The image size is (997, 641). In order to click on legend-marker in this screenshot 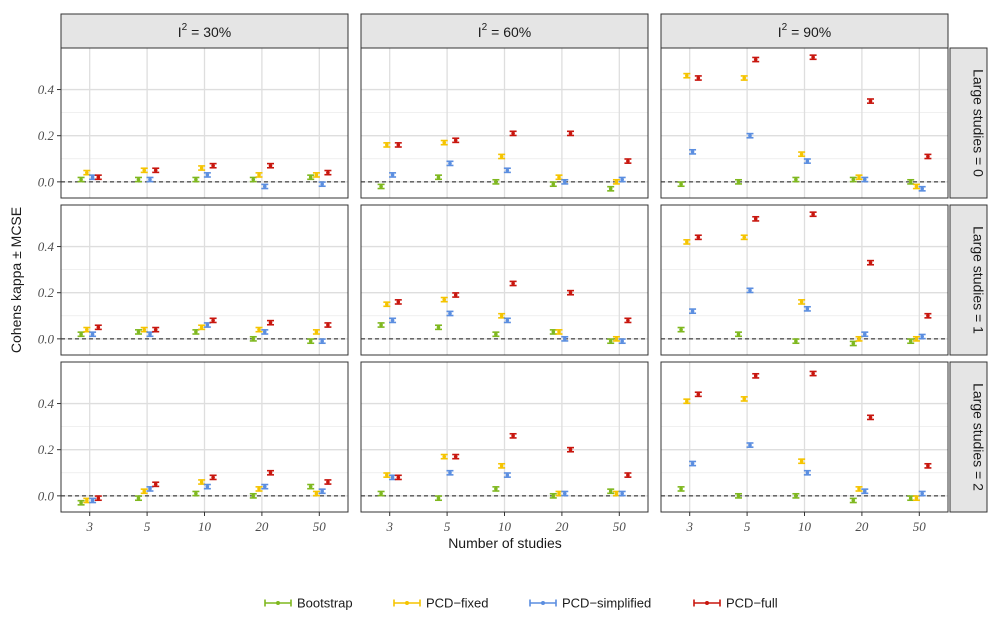, I will do `click(707, 603)`.